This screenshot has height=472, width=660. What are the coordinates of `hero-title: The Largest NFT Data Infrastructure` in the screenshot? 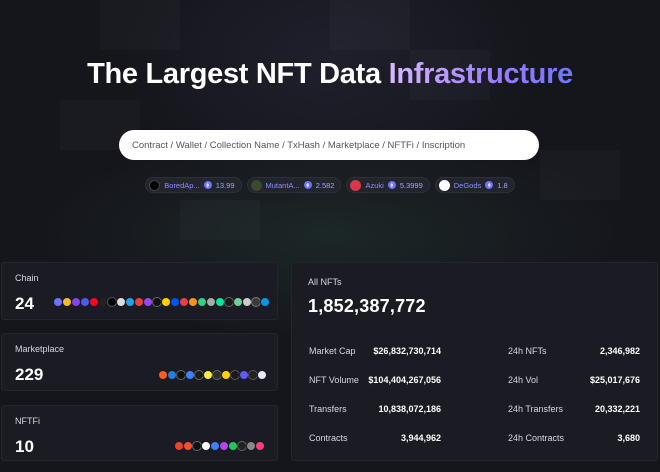 It's located at (330, 74).